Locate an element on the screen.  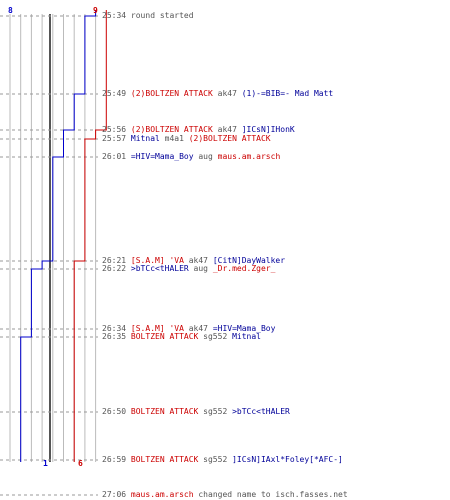
event-text: BOLTZEN ATTACK sg552 >bTCc<tHALER is located at coordinates (210, 411).